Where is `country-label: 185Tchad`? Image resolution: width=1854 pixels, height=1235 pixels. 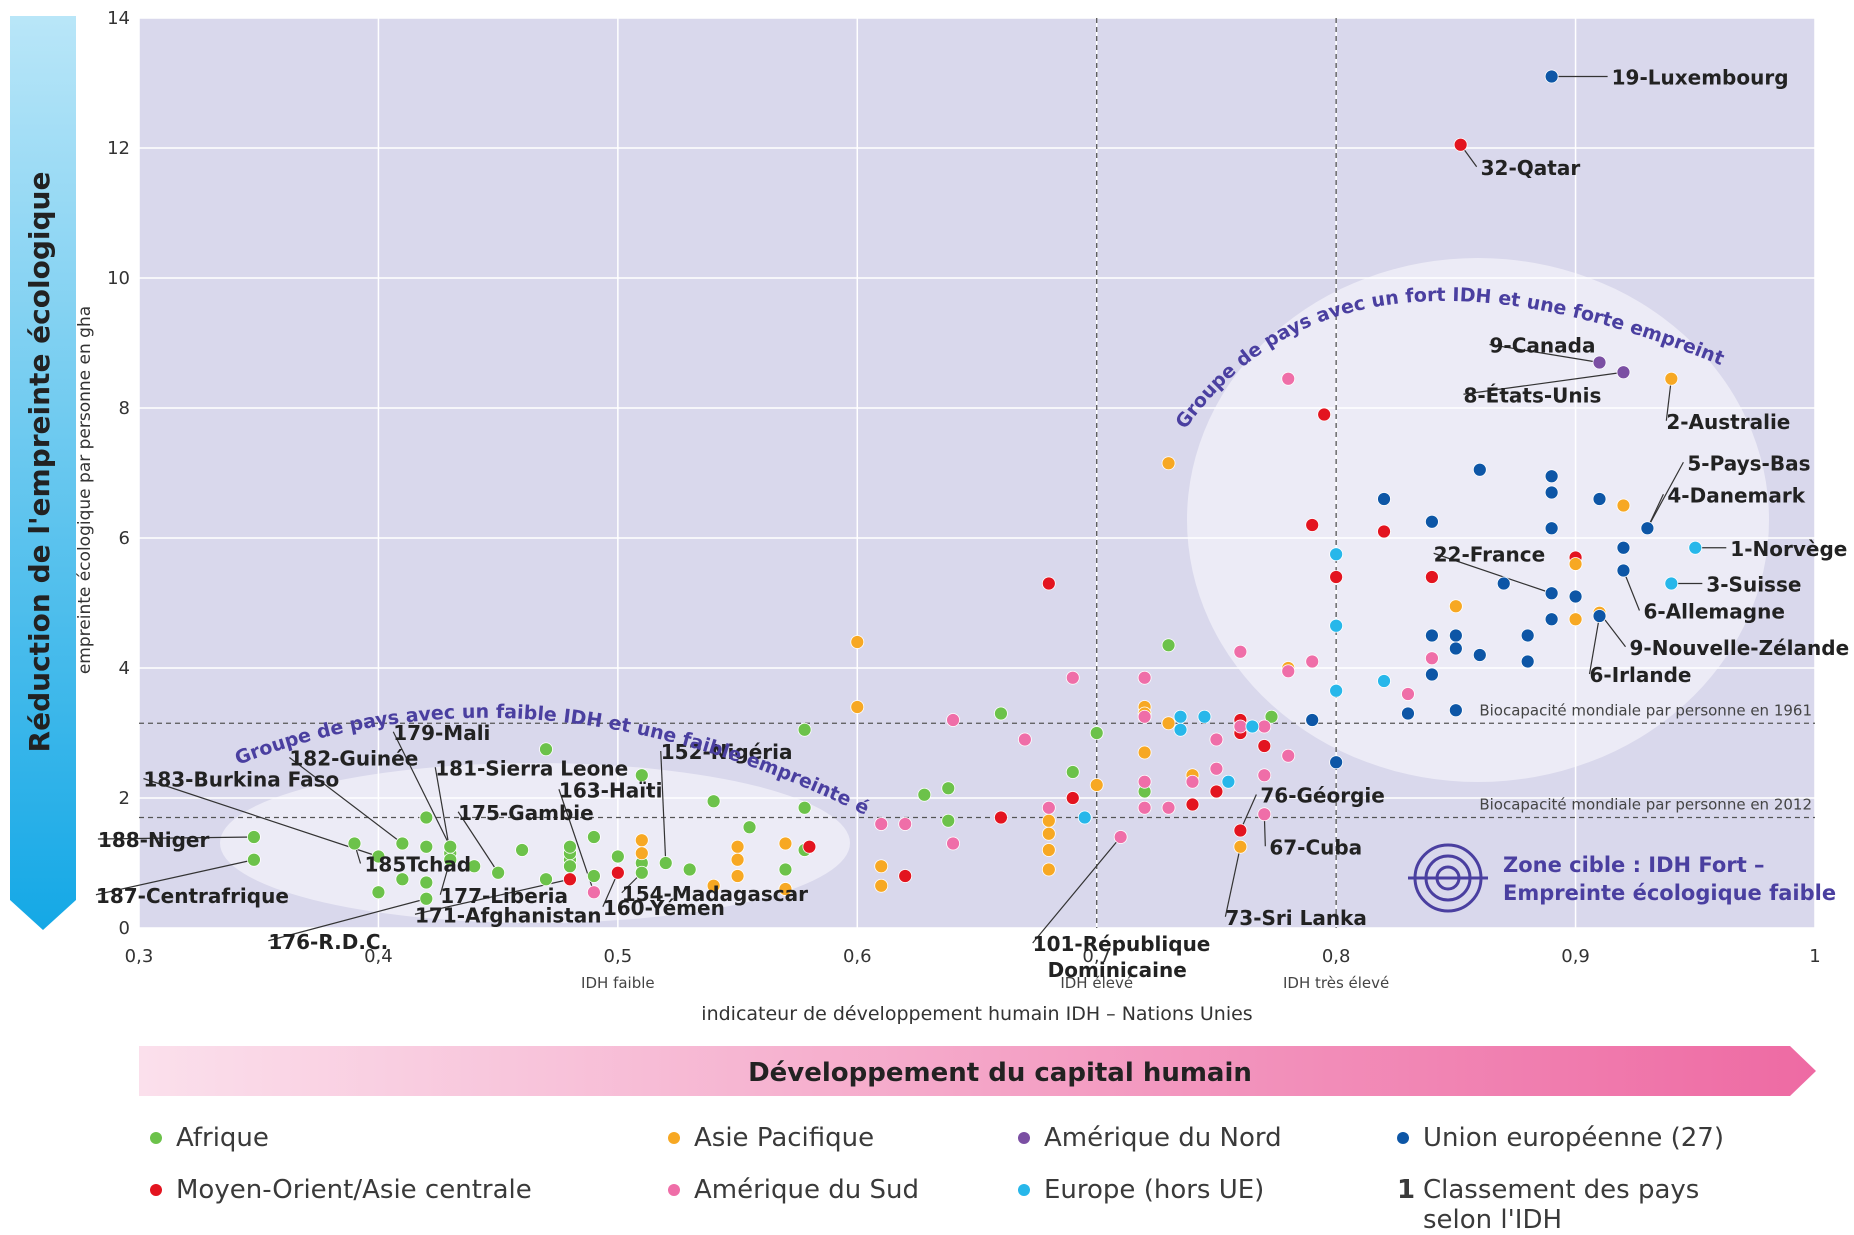 country-label: 185Tchad is located at coordinates (417, 865).